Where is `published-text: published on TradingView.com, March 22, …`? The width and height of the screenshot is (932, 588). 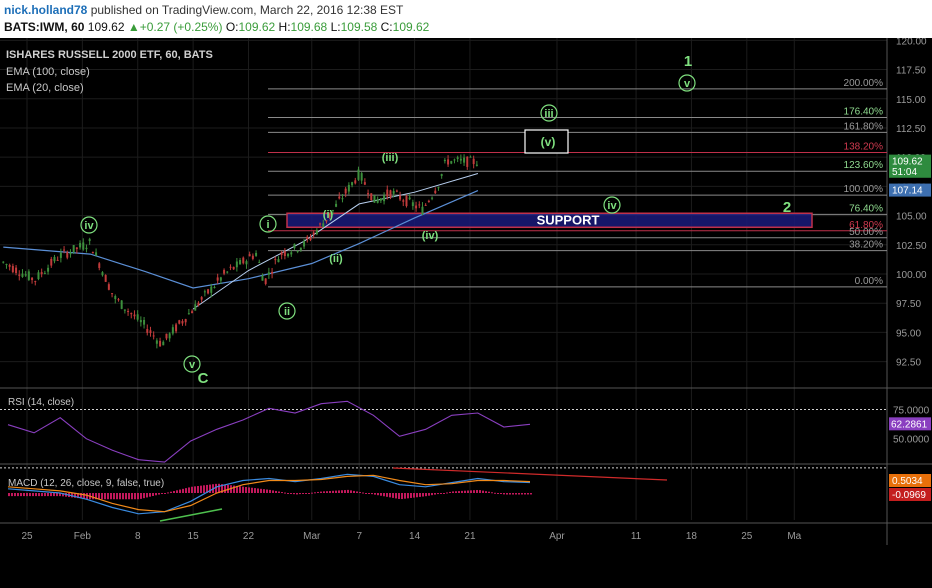 published-text: published on TradingView.com, March 22, … is located at coordinates (247, 10).